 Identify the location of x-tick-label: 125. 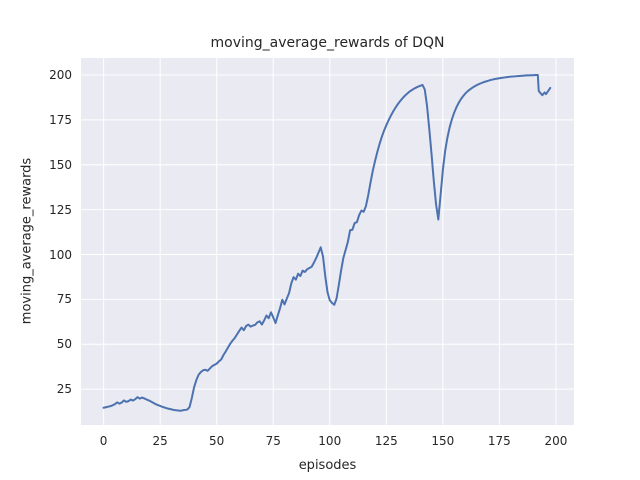
(386, 441).